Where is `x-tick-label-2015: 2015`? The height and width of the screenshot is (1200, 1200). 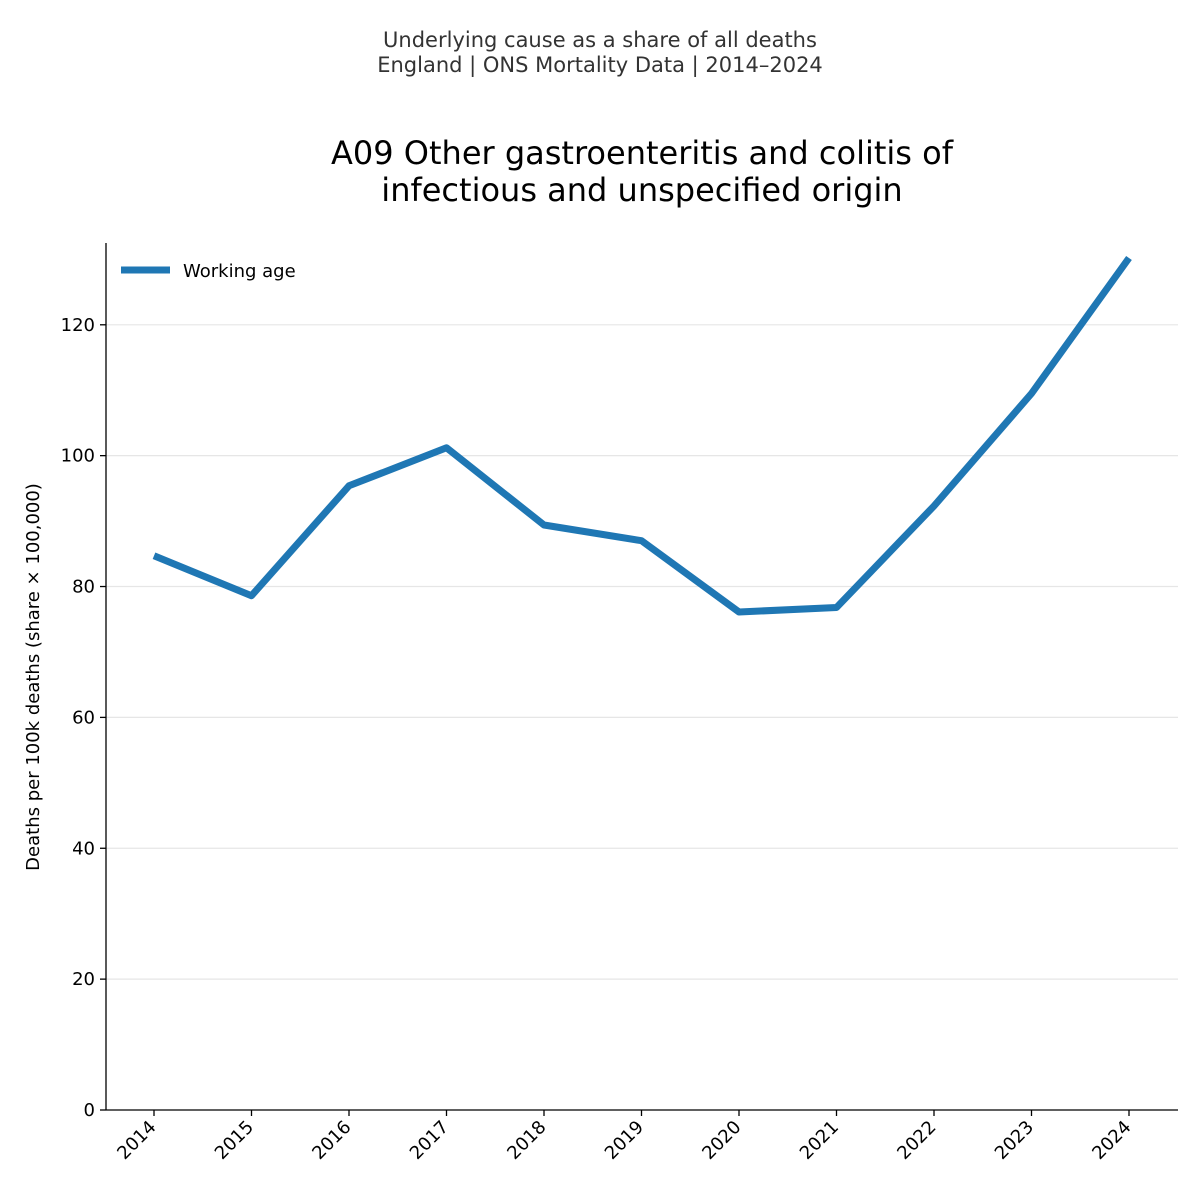 x-tick-label-2015: 2015 is located at coordinates (234, 1140).